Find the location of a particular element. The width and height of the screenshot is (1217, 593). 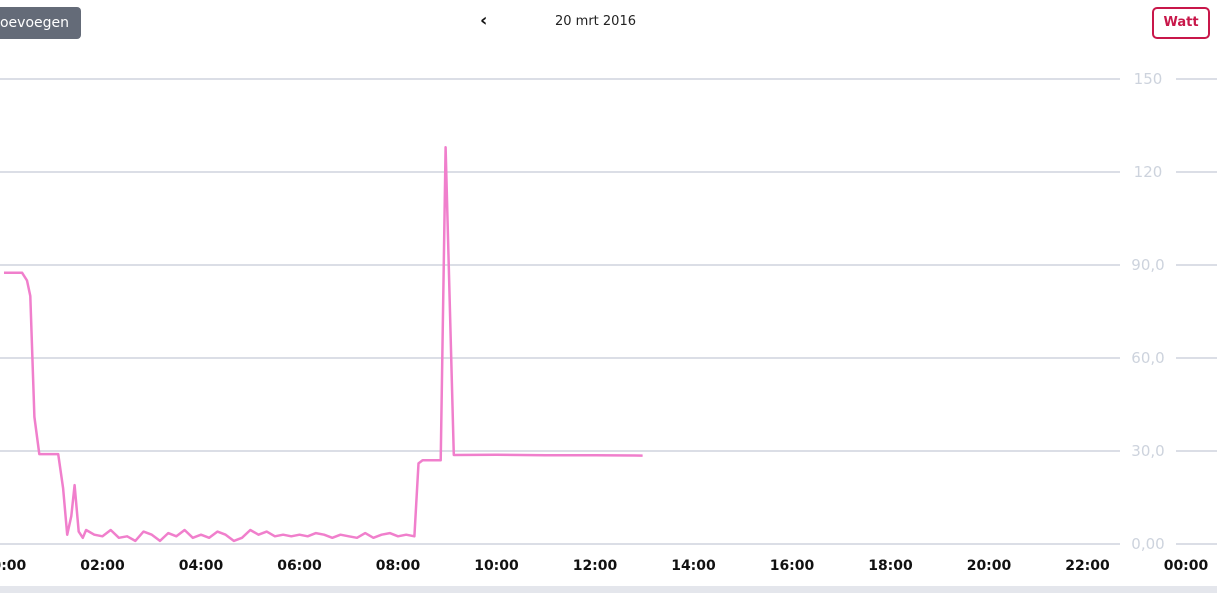

chevron-left-icon: ‹ is located at coordinates (484, 20).